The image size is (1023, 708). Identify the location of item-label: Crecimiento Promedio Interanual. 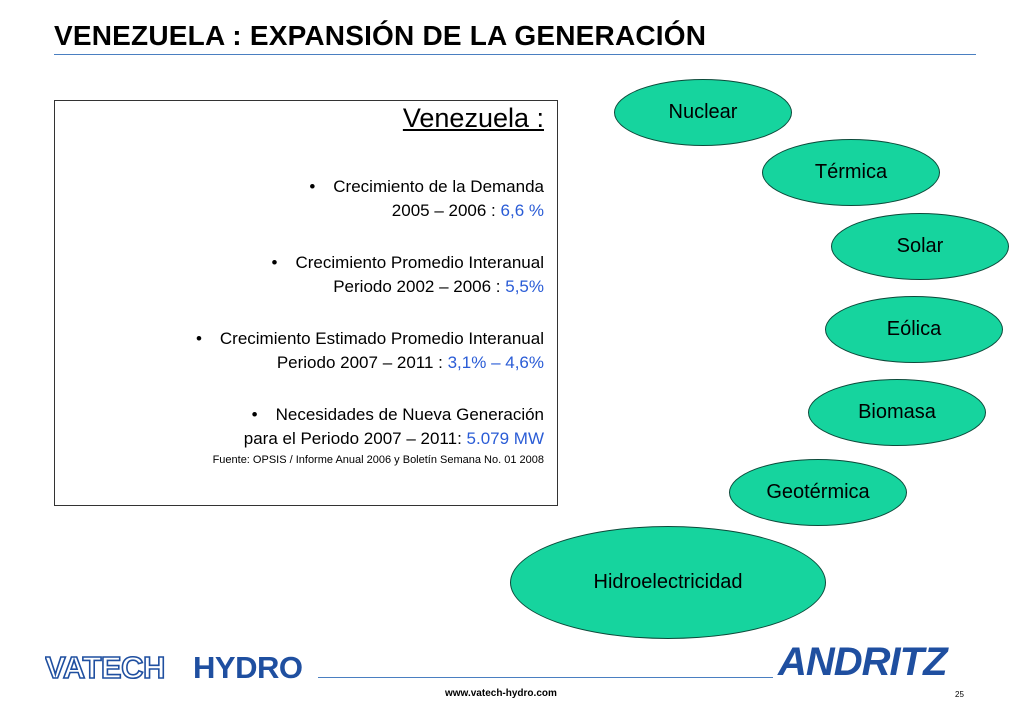
(419, 262).